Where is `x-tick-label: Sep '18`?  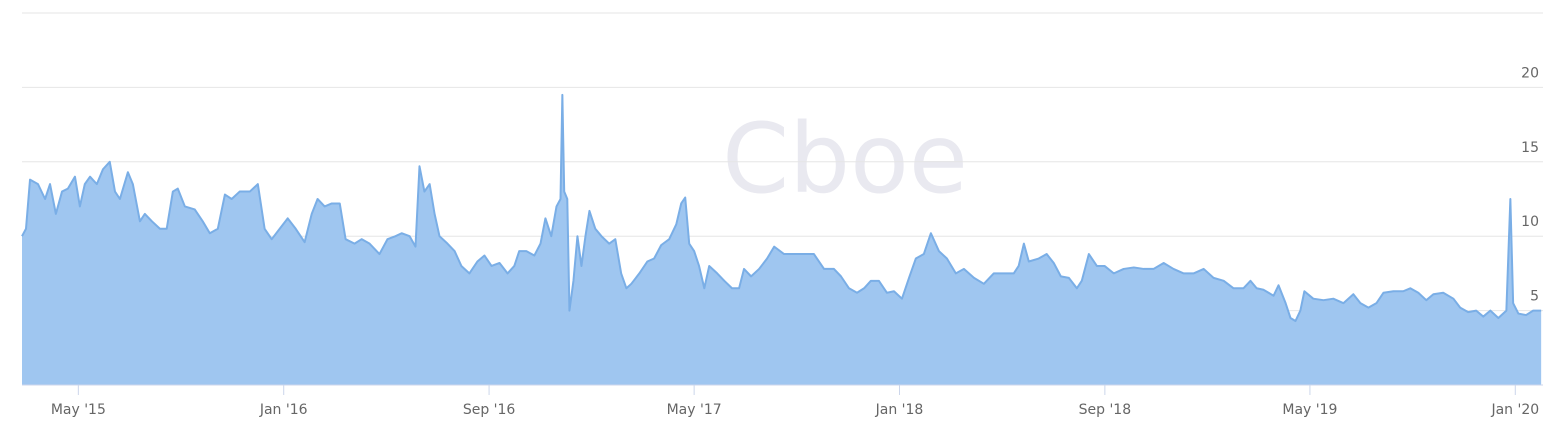
x-tick-label: Sep '18 is located at coordinates (1105, 410).